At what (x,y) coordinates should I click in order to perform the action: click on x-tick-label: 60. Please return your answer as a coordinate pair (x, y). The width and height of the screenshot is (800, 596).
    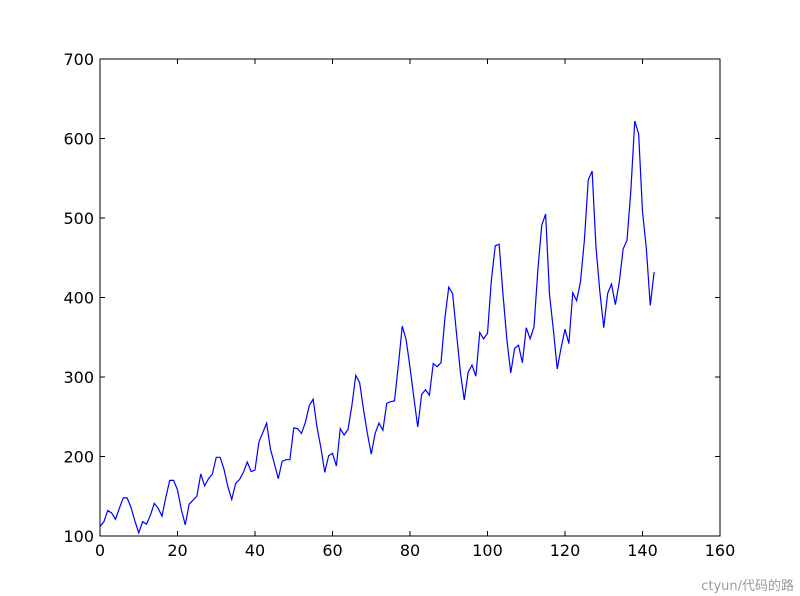
    Looking at the image, I should click on (332, 550).